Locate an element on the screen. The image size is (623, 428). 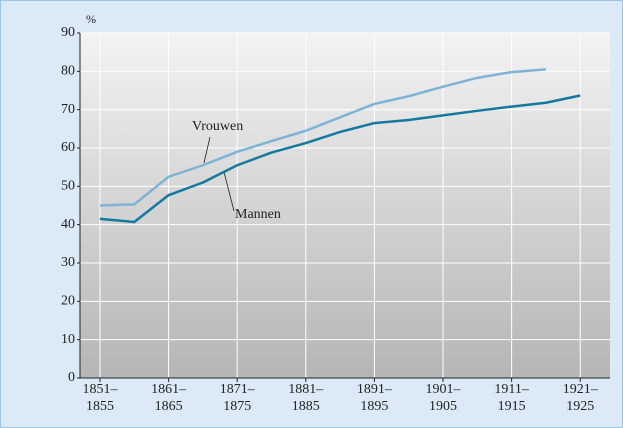
x-tick-label: 1901– 1905 is located at coordinates (443, 398).